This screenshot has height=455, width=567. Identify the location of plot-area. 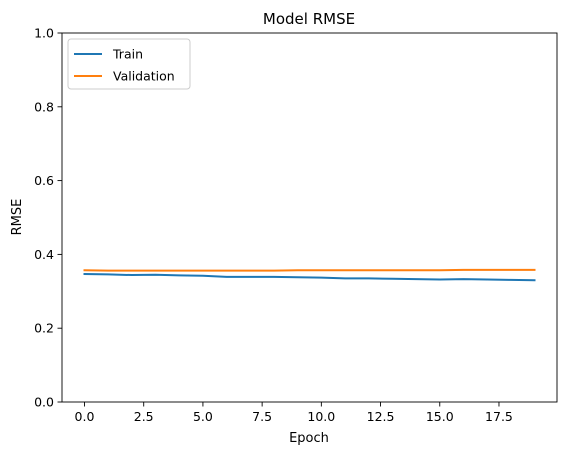
(309, 275).